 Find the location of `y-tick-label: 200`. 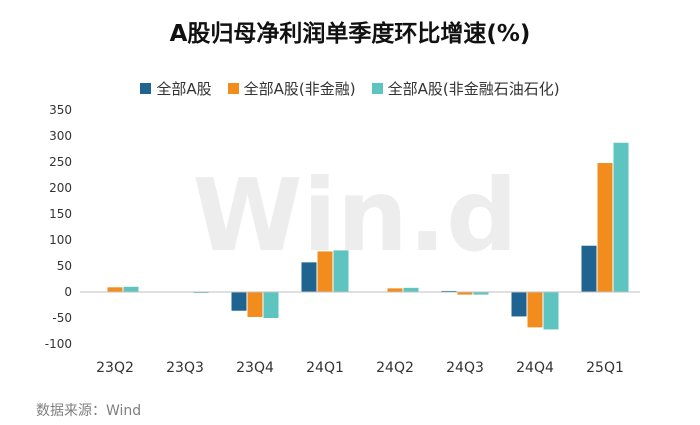

y-tick-label: 200 is located at coordinates (60, 188).